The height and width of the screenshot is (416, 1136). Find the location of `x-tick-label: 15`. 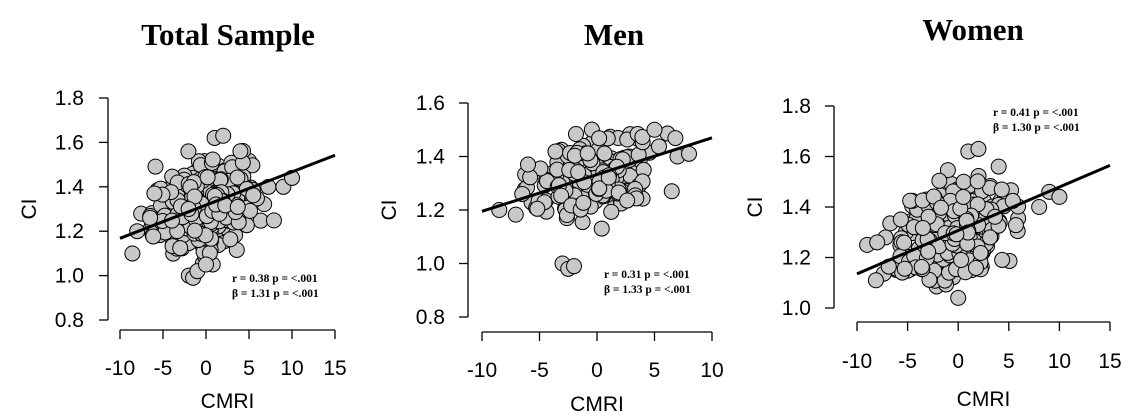

x-tick-label: 15 is located at coordinates (334, 368).